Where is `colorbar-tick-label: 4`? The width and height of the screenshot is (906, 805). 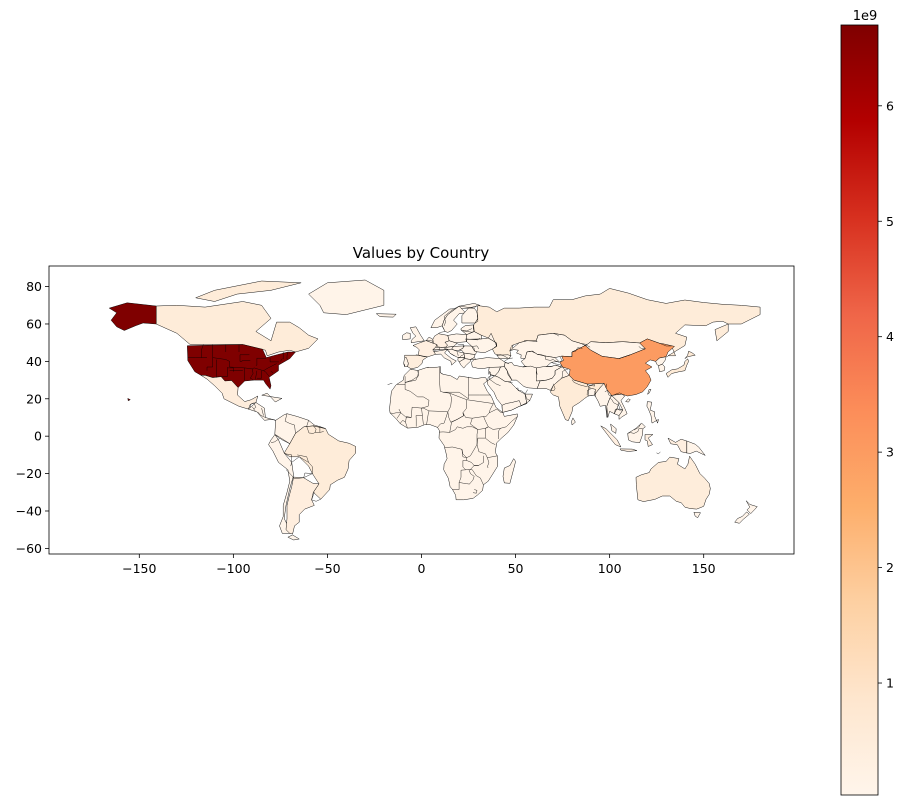 colorbar-tick-label: 4 is located at coordinates (890, 336).